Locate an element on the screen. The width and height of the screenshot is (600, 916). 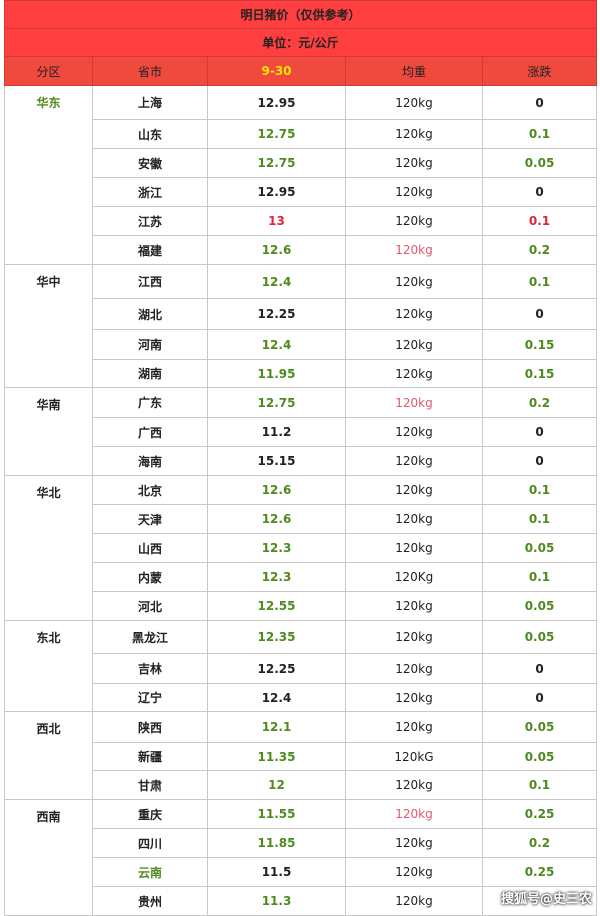
table-row: 安徽 12.75 120kg 0.05 is located at coordinates (301, 163).